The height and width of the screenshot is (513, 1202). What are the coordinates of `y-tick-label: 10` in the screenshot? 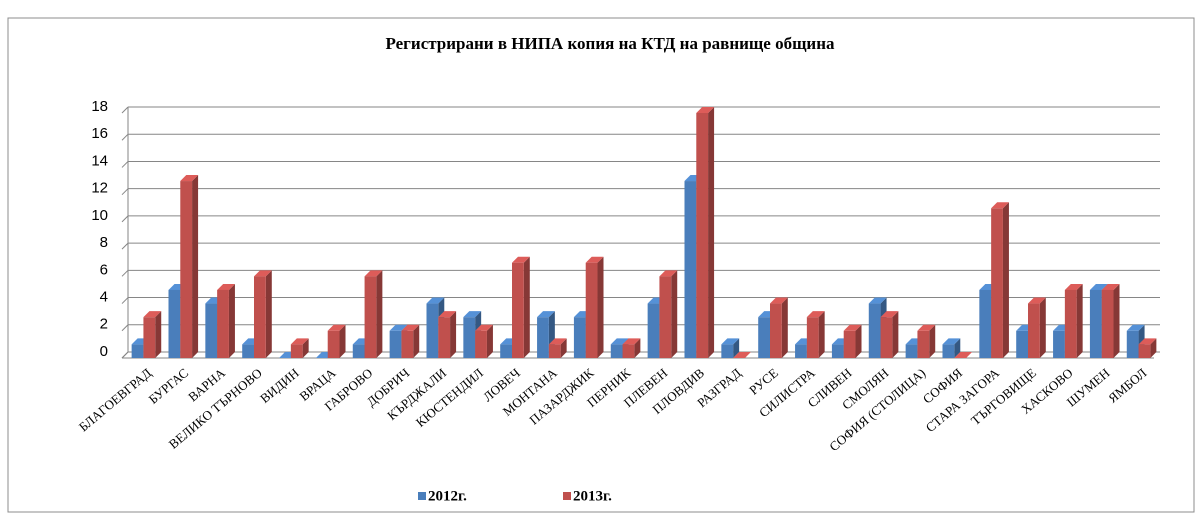 It's located at (99, 215).